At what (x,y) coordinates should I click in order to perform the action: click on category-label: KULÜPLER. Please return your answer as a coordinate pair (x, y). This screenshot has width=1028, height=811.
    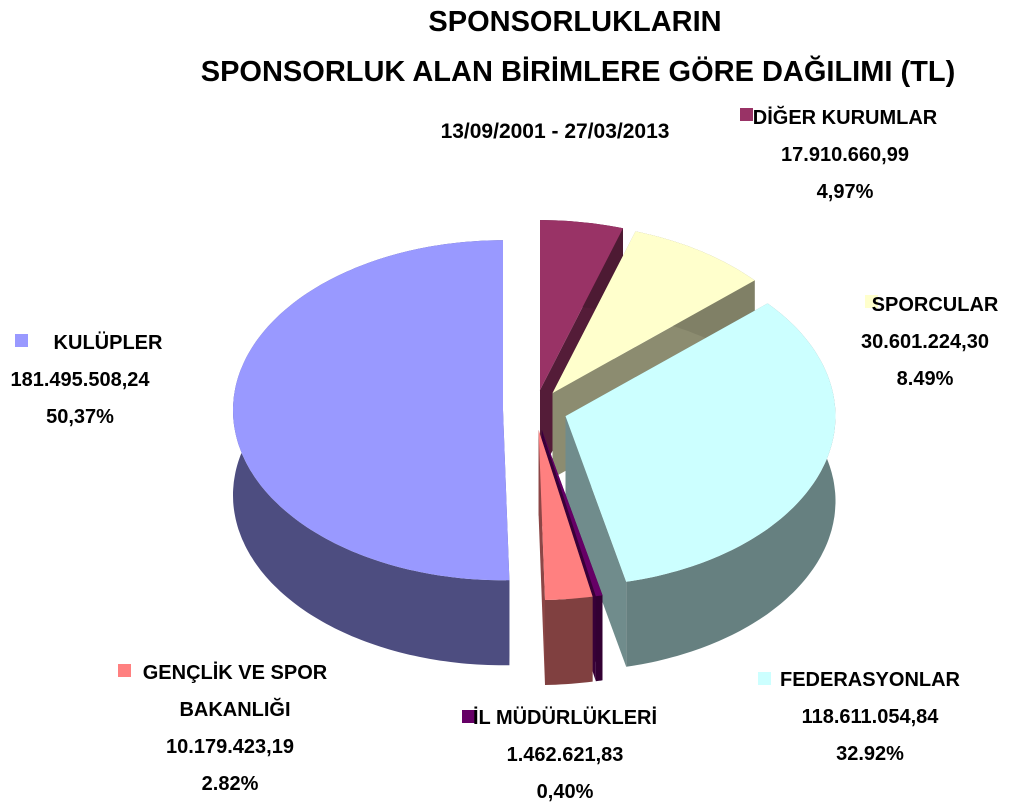
    Looking at the image, I should click on (108, 343).